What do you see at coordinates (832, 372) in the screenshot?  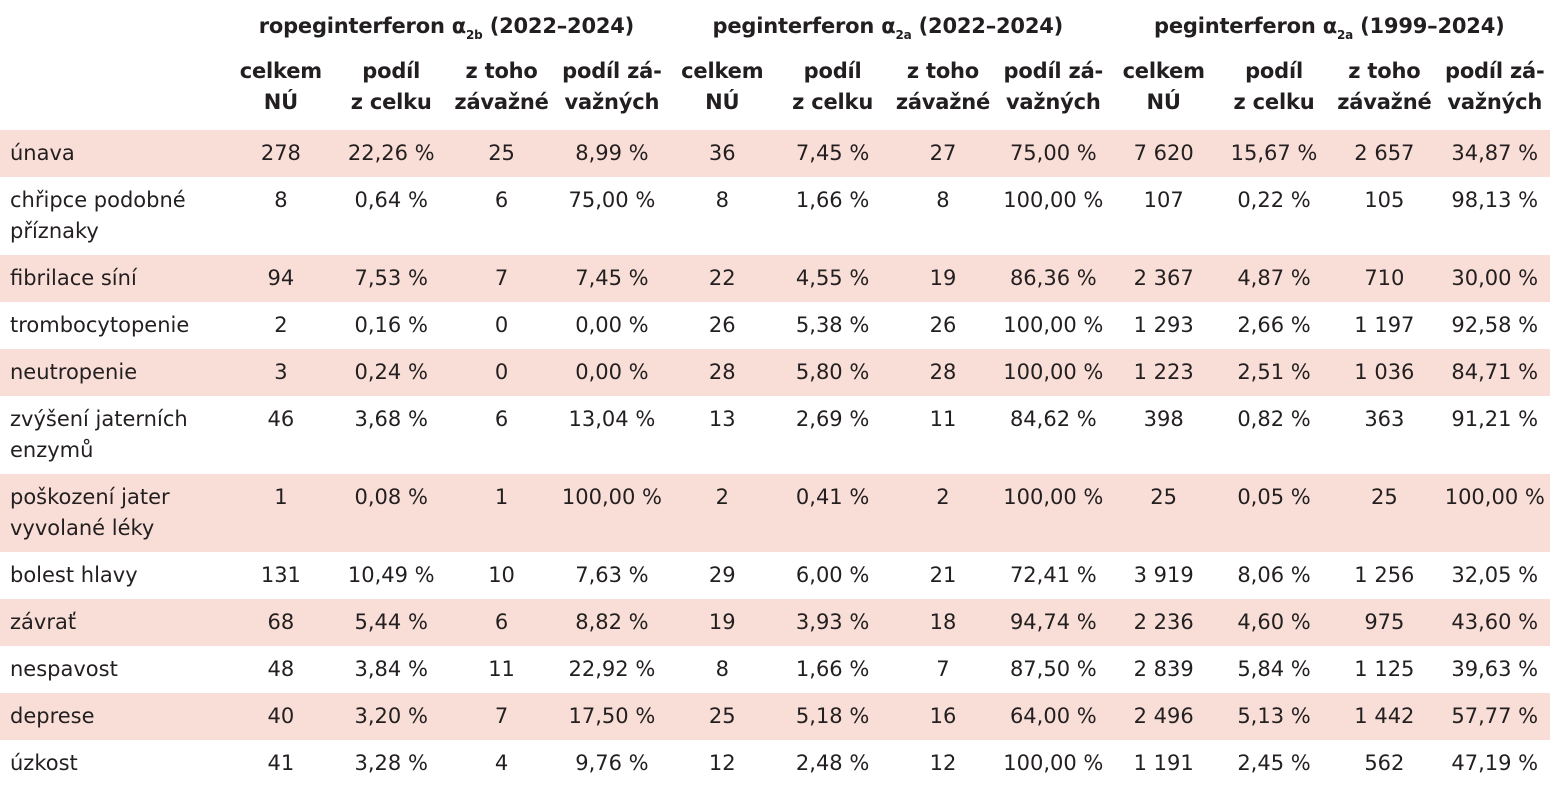 I see `cell-share-group-2: 5,80 %` at bounding box center [832, 372].